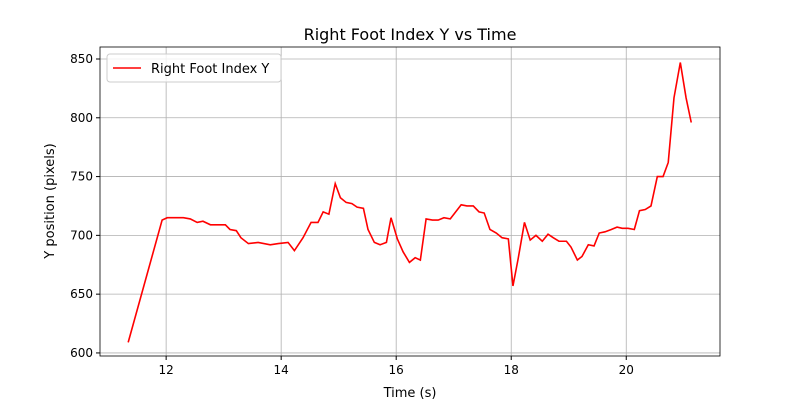 The width and height of the screenshot is (800, 400). I want to click on y-tick-label: 850, so click(81, 59).